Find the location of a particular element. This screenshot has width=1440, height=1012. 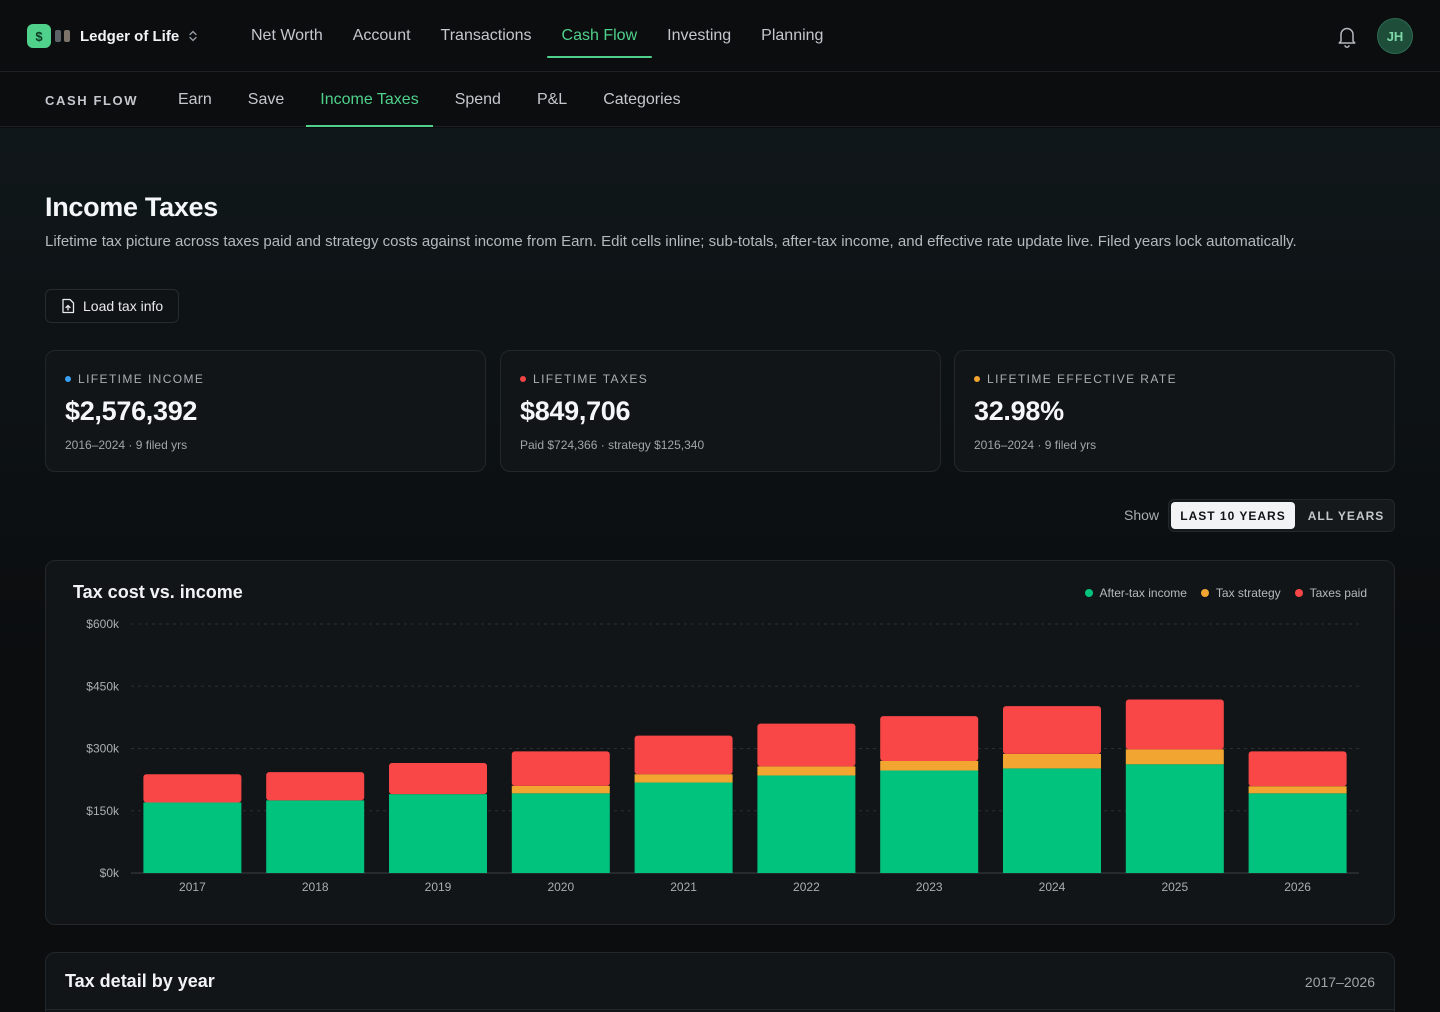

stat-value: $849,706 is located at coordinates (575, 411).